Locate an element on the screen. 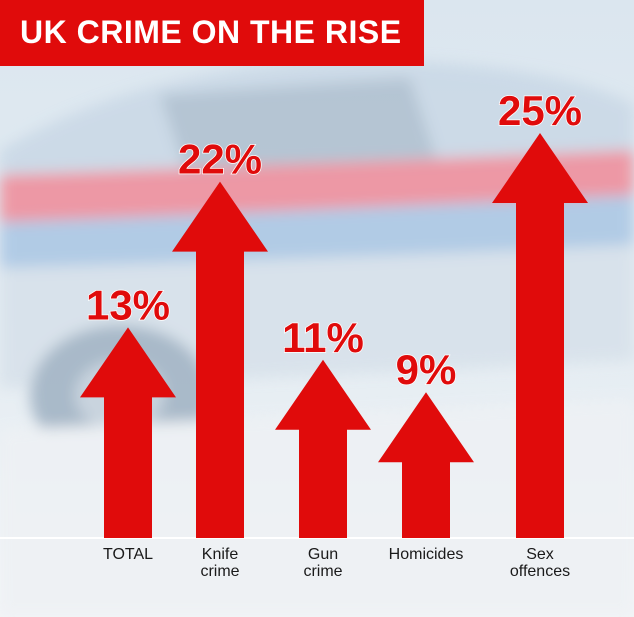 The width and height of the screenshot is (634, 617). tick-label-sex-offences: Sex offences is located at coordinates (540, 563).